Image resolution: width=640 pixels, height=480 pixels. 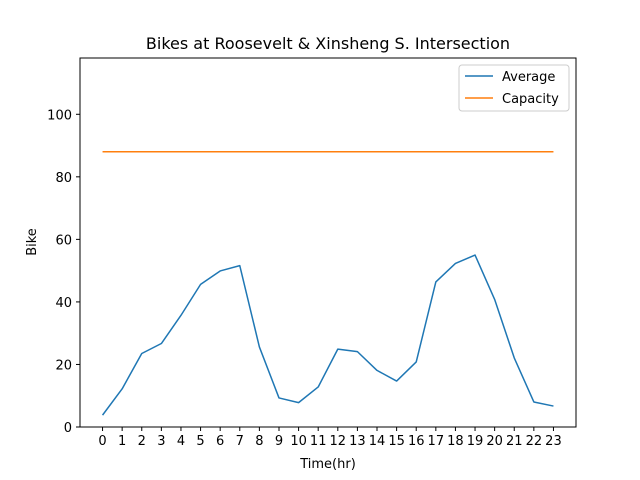 What do you see at coordinates (298, 441) in the screenshot?
I see `x-tick-label: 10` at bounding box center [298, 441].